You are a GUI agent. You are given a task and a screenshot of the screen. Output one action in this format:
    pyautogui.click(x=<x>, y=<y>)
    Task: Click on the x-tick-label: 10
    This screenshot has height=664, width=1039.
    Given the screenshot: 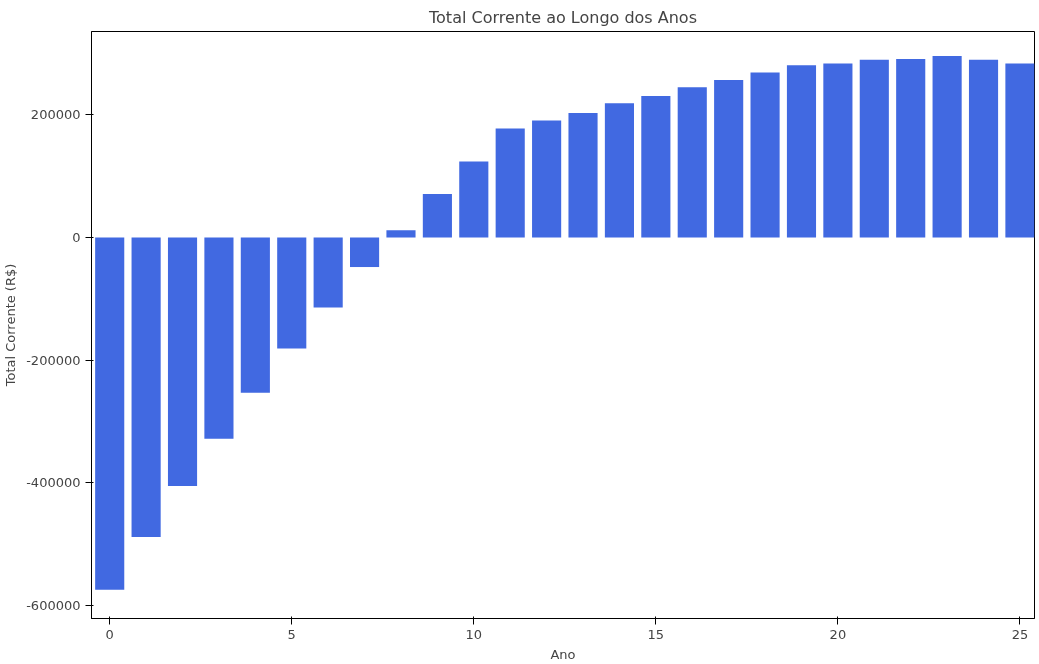 What is the action you would take?
    pyautogui.click(x=474, y=634)
    